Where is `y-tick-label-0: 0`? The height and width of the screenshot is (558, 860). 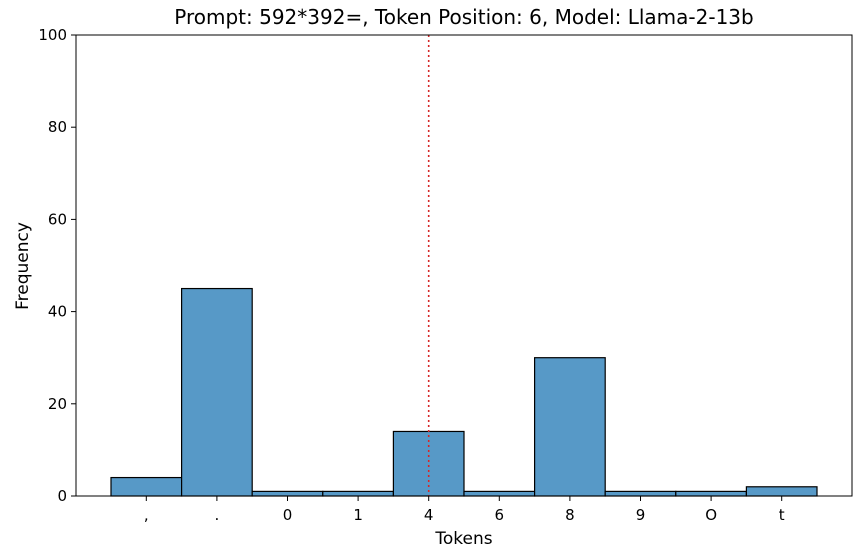
y-tick-label-0: 0 is located at coordinates (62, 496).